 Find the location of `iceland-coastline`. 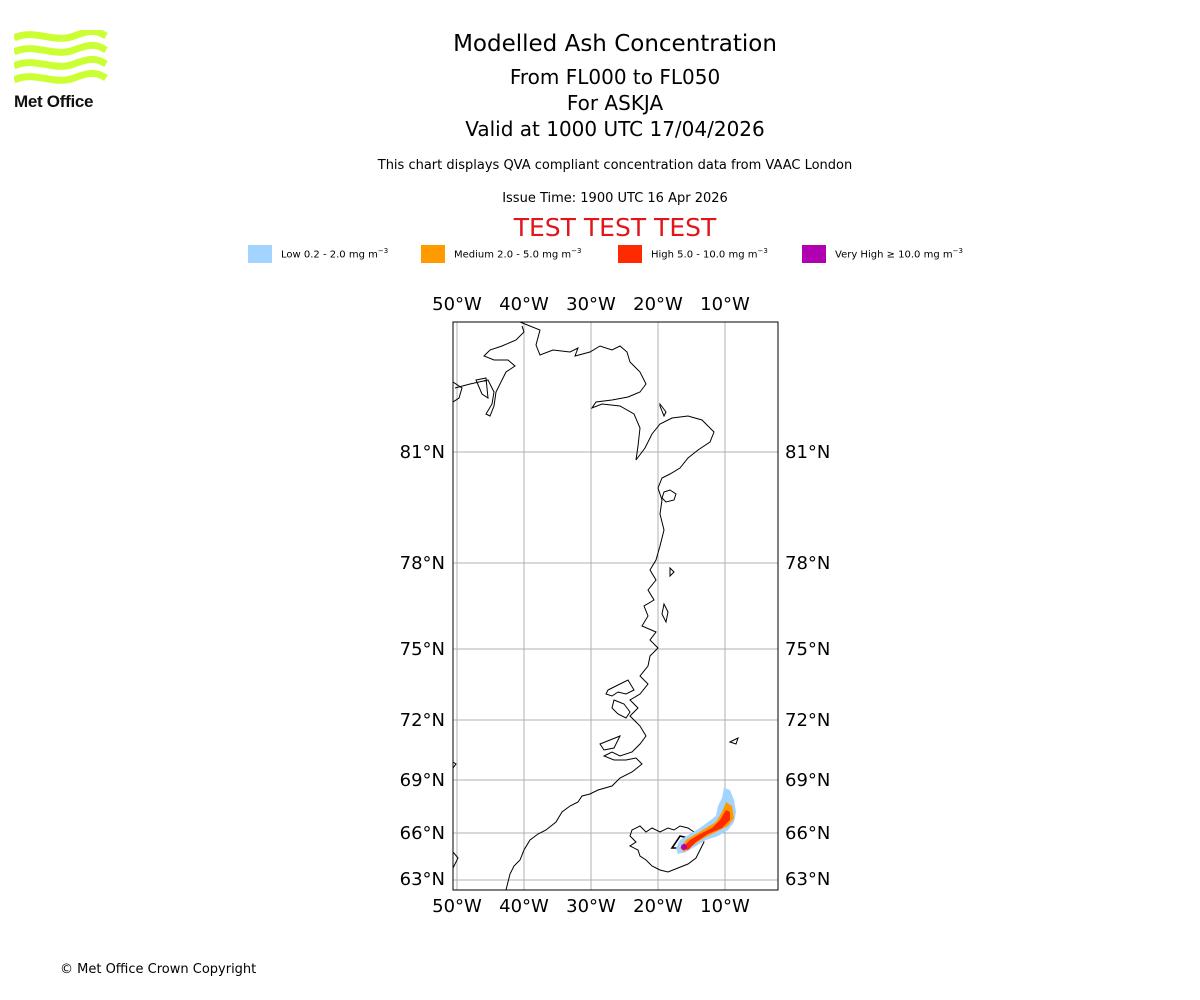

iceland-coastline is located at coordinates (667, 849).